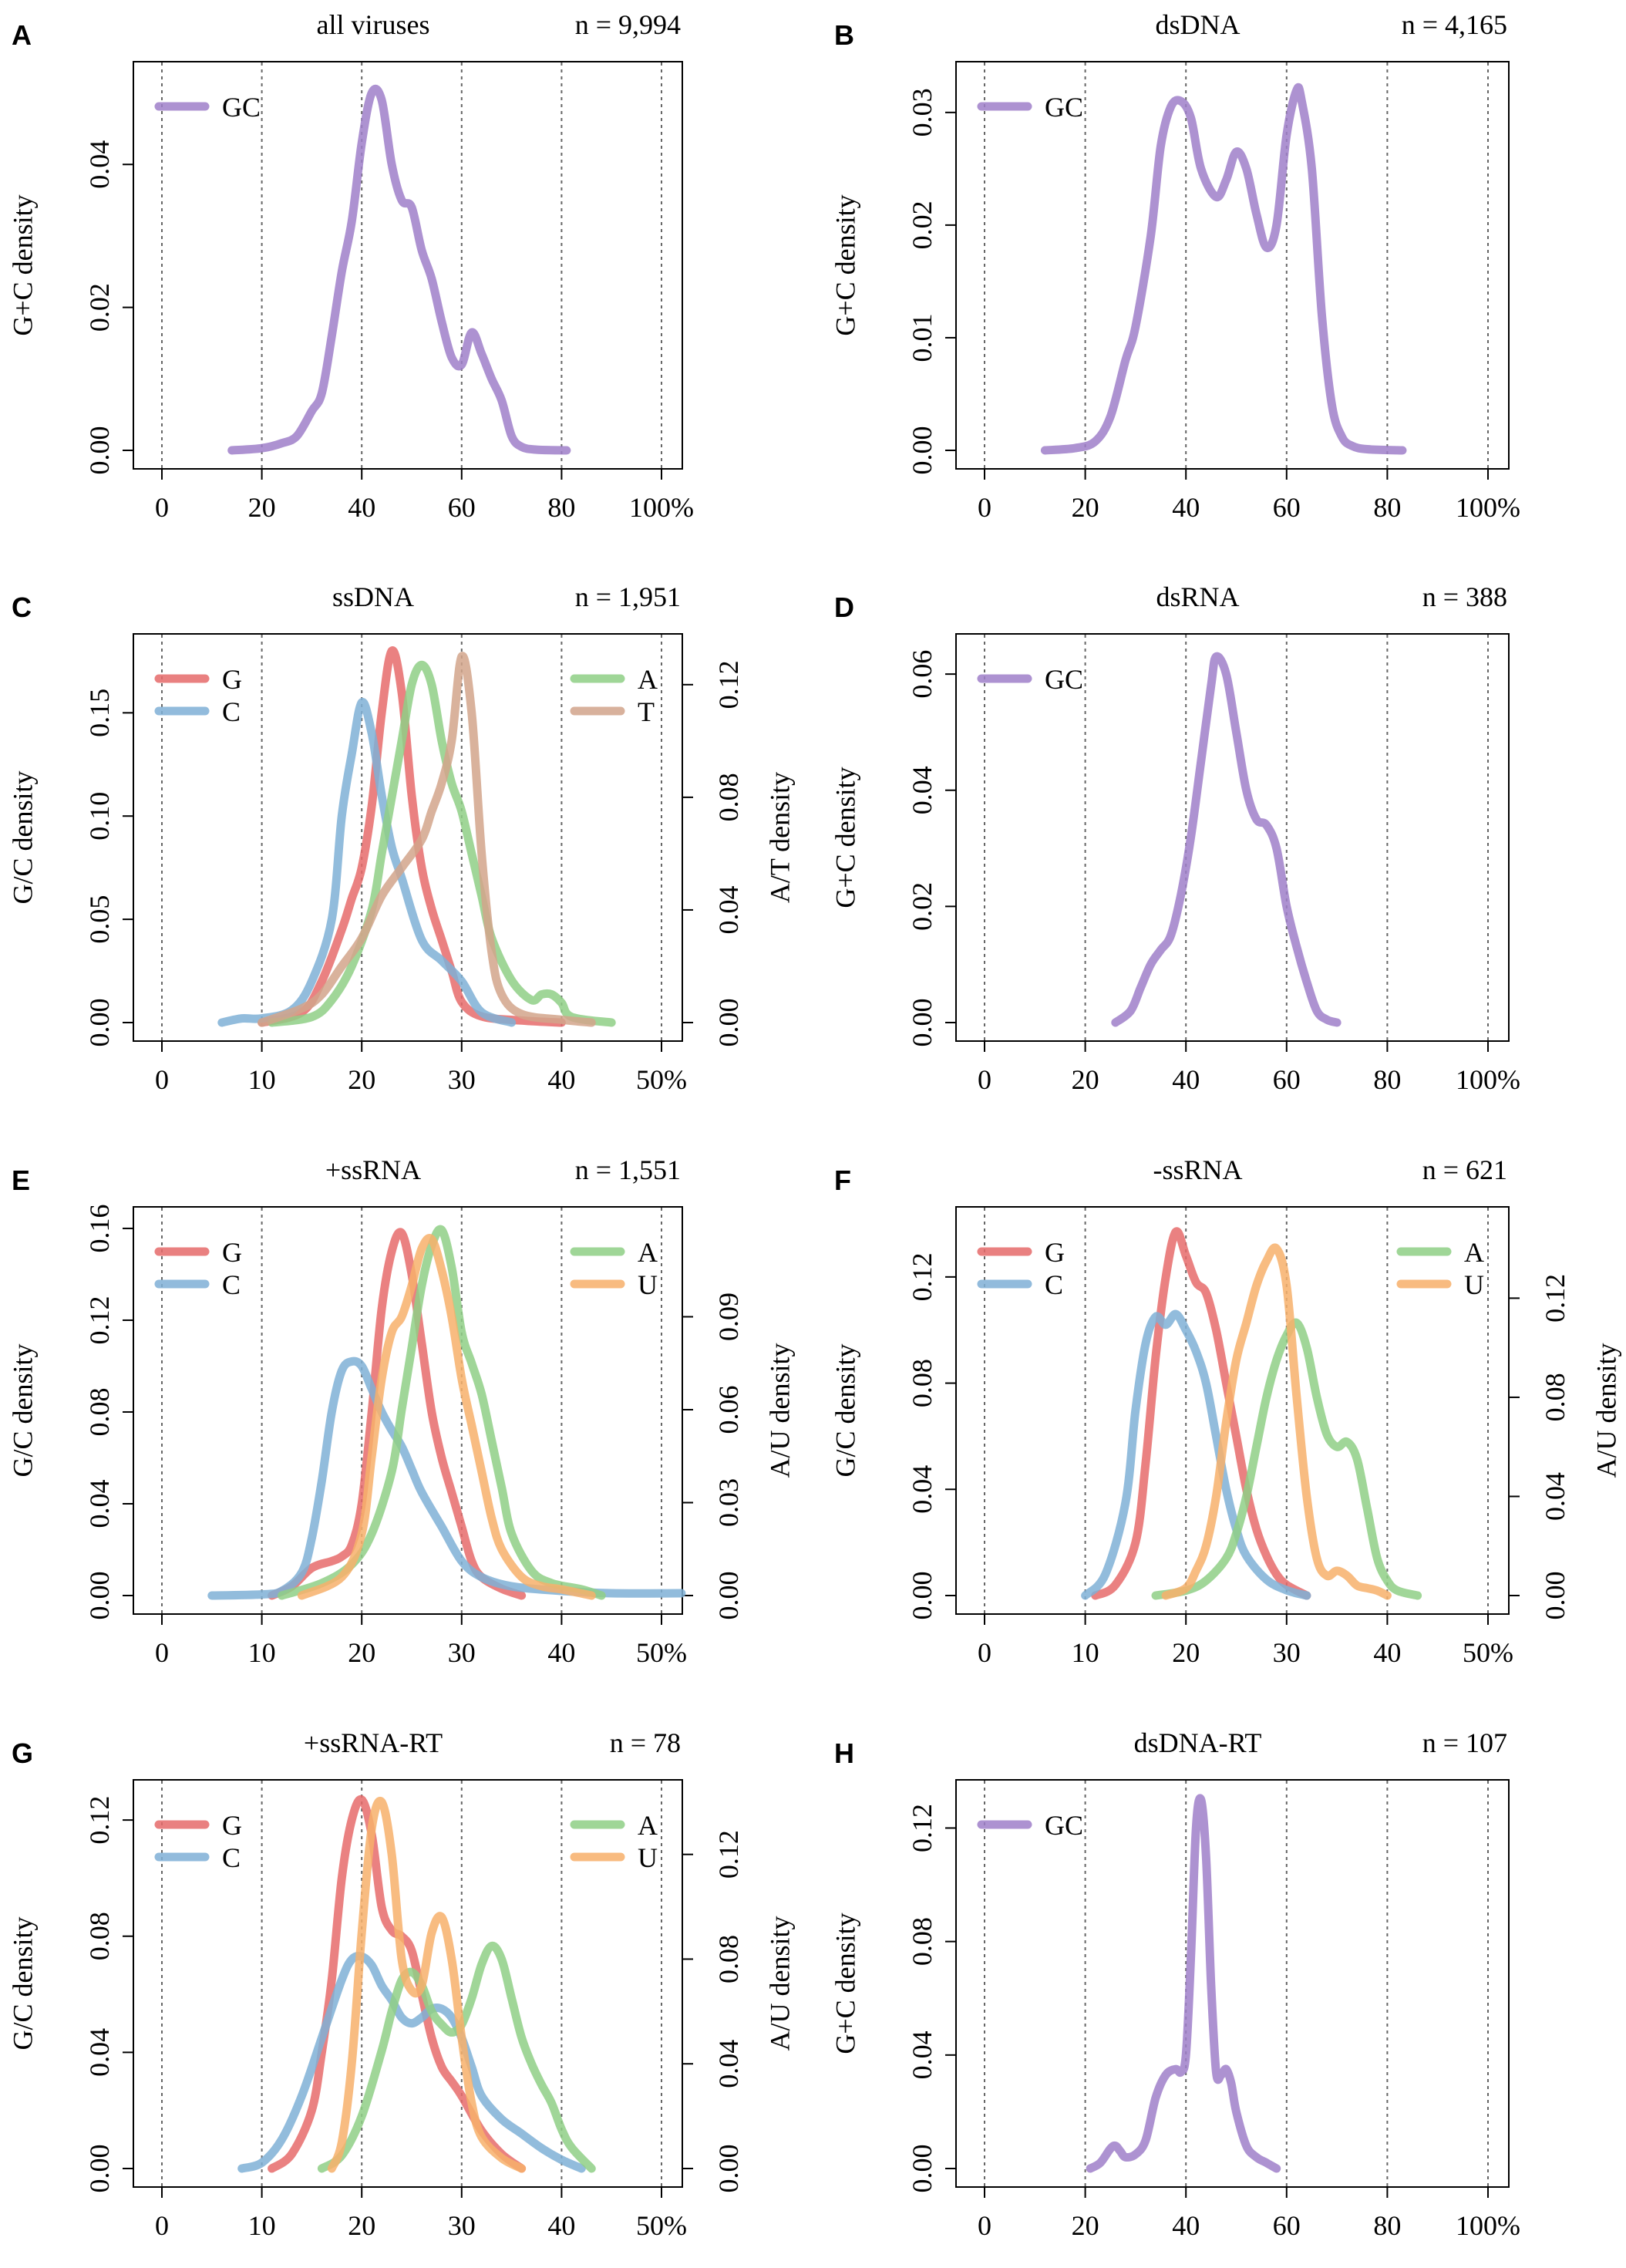 The height and width of the screenshot is (2268, 1626). Describe the element at coordinates (728, 909) in the screenshot. I see `y-tick-label-right: 0.04` at that location.